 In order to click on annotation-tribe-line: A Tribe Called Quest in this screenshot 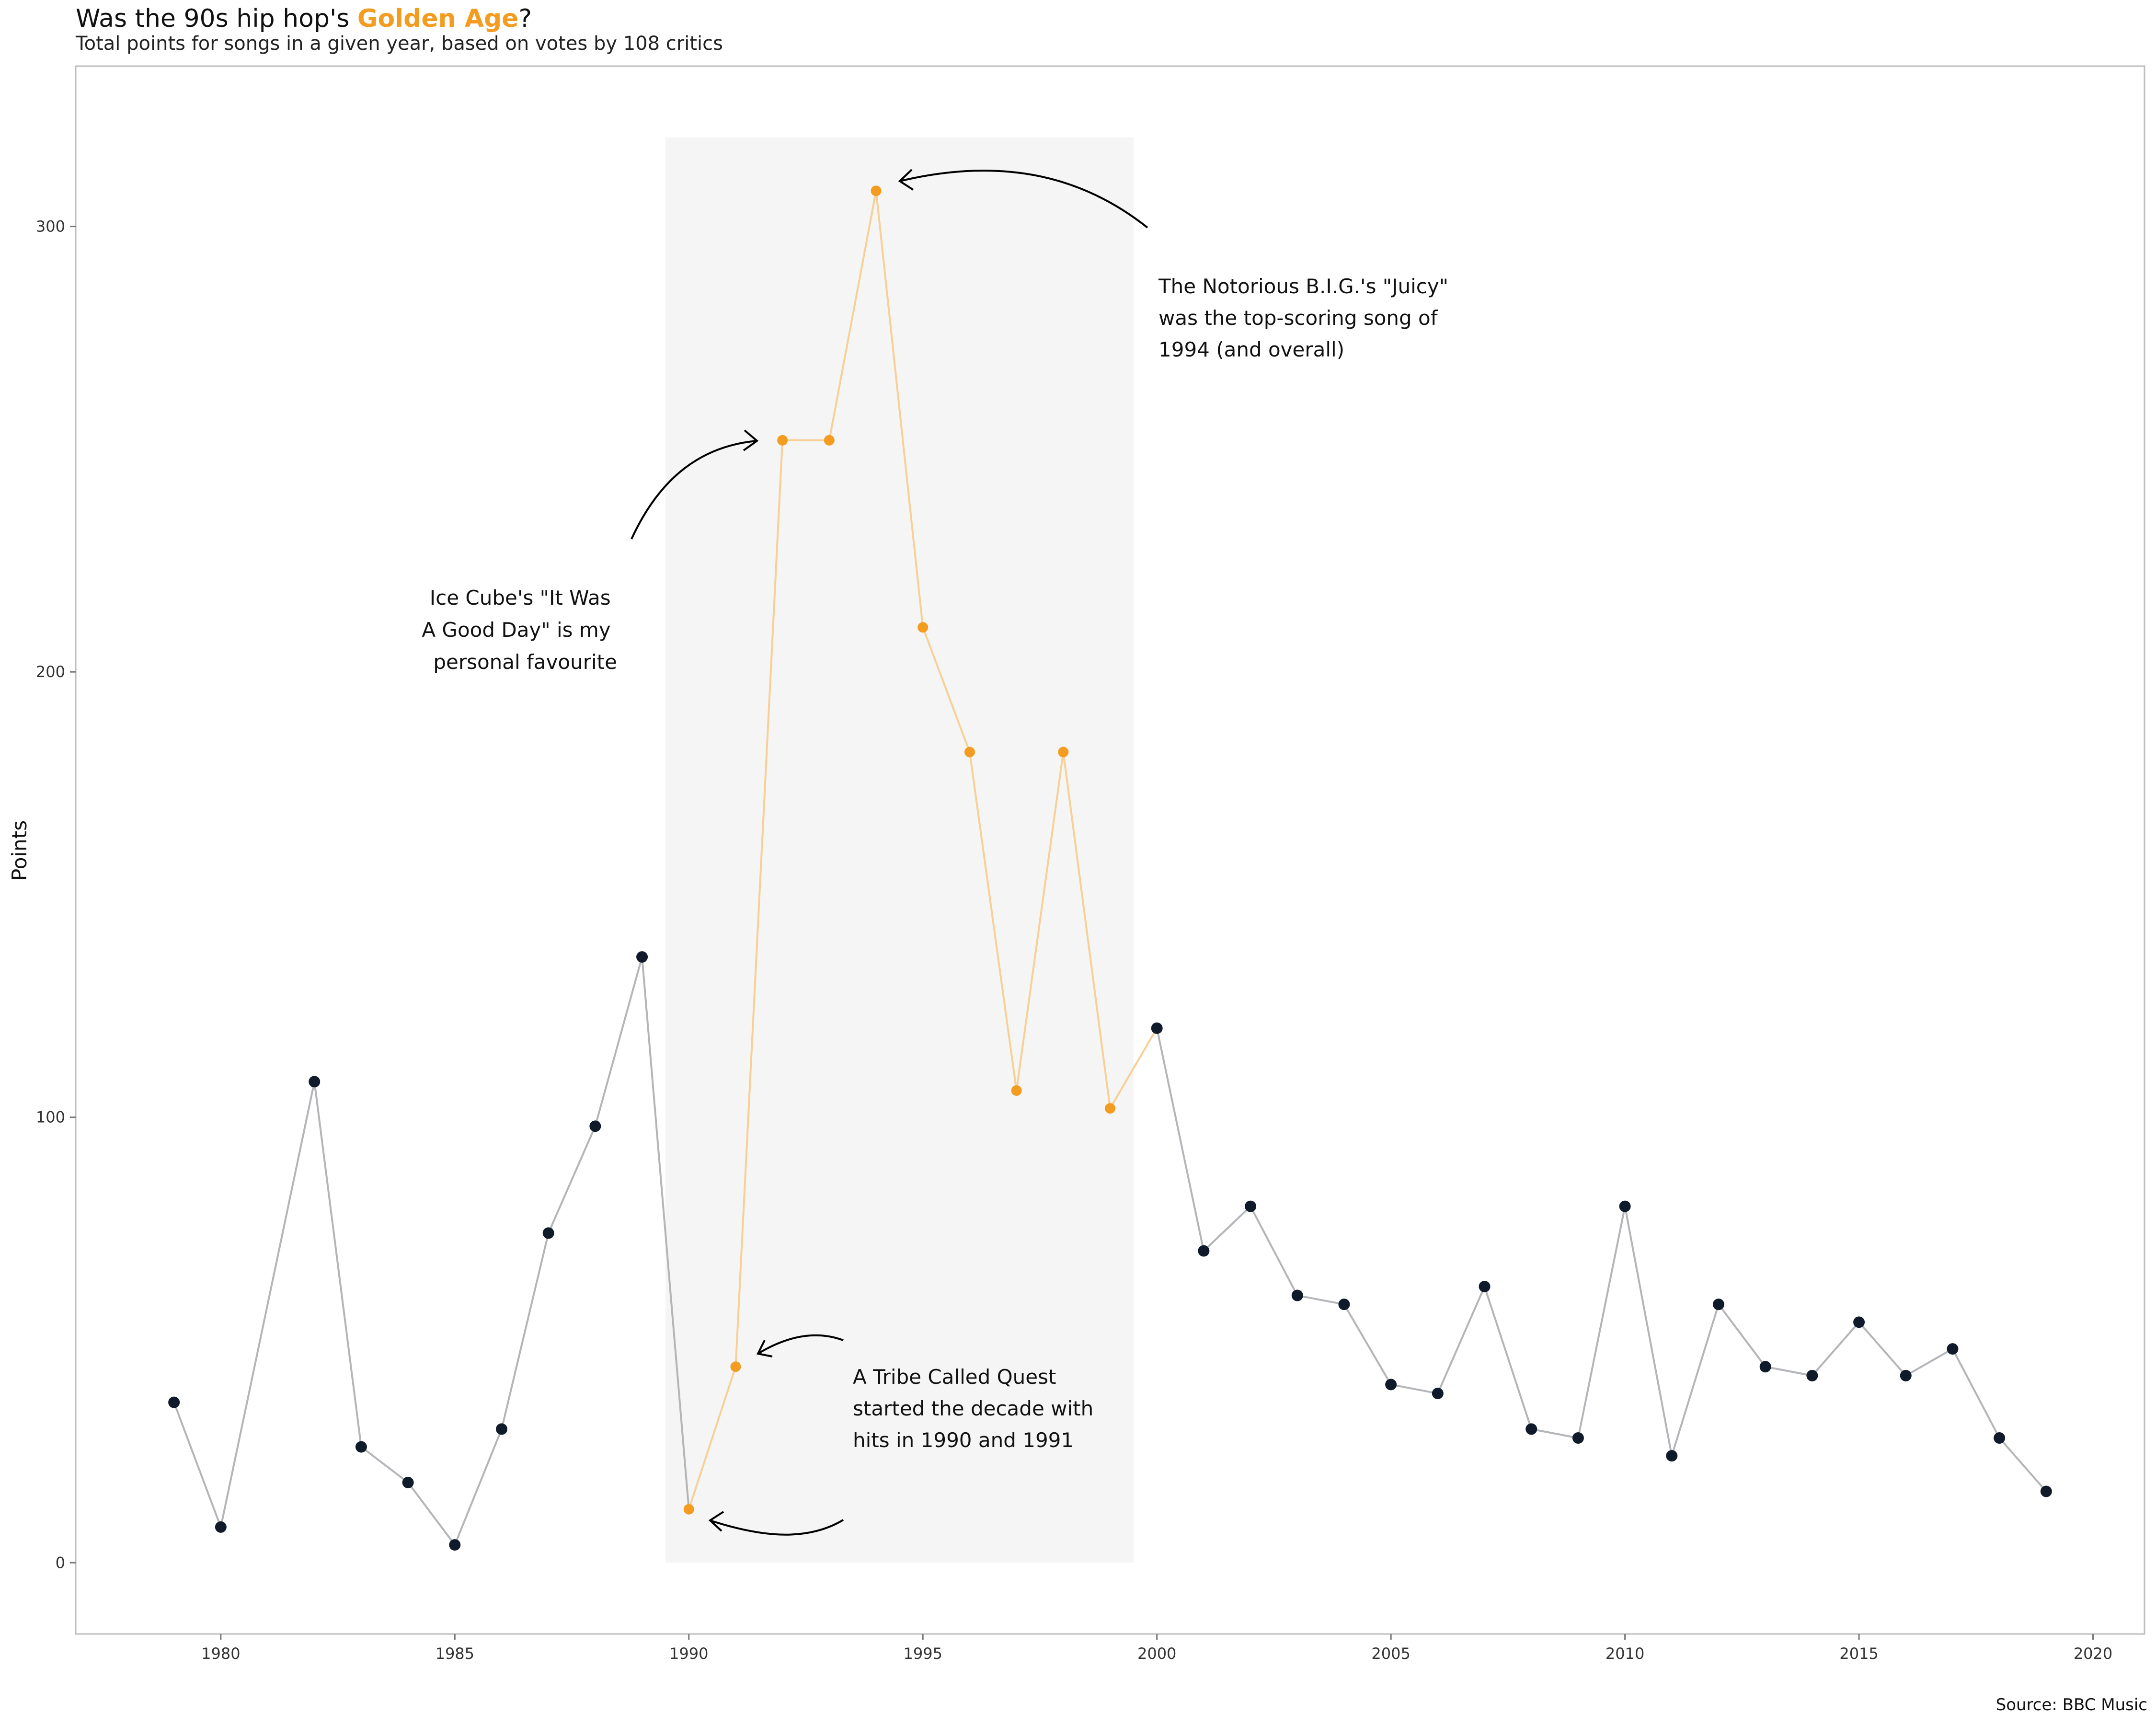, I will do `click(954, 1377)`.